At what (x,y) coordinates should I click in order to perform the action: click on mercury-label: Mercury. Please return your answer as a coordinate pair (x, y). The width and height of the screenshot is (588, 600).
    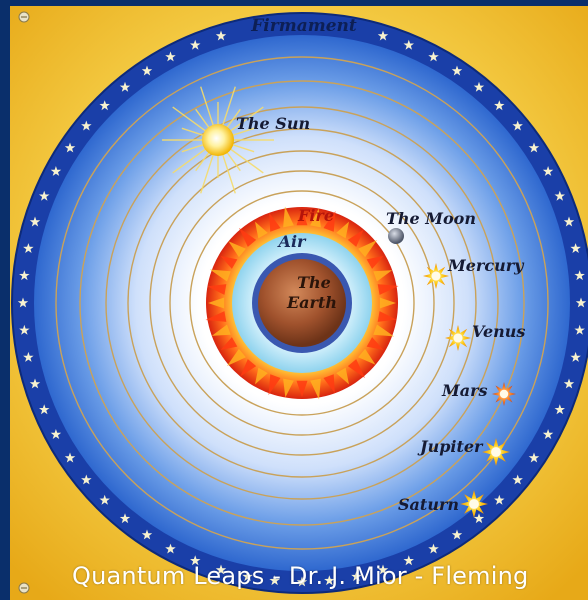
    Looking at the image, I should click on (486, 265).